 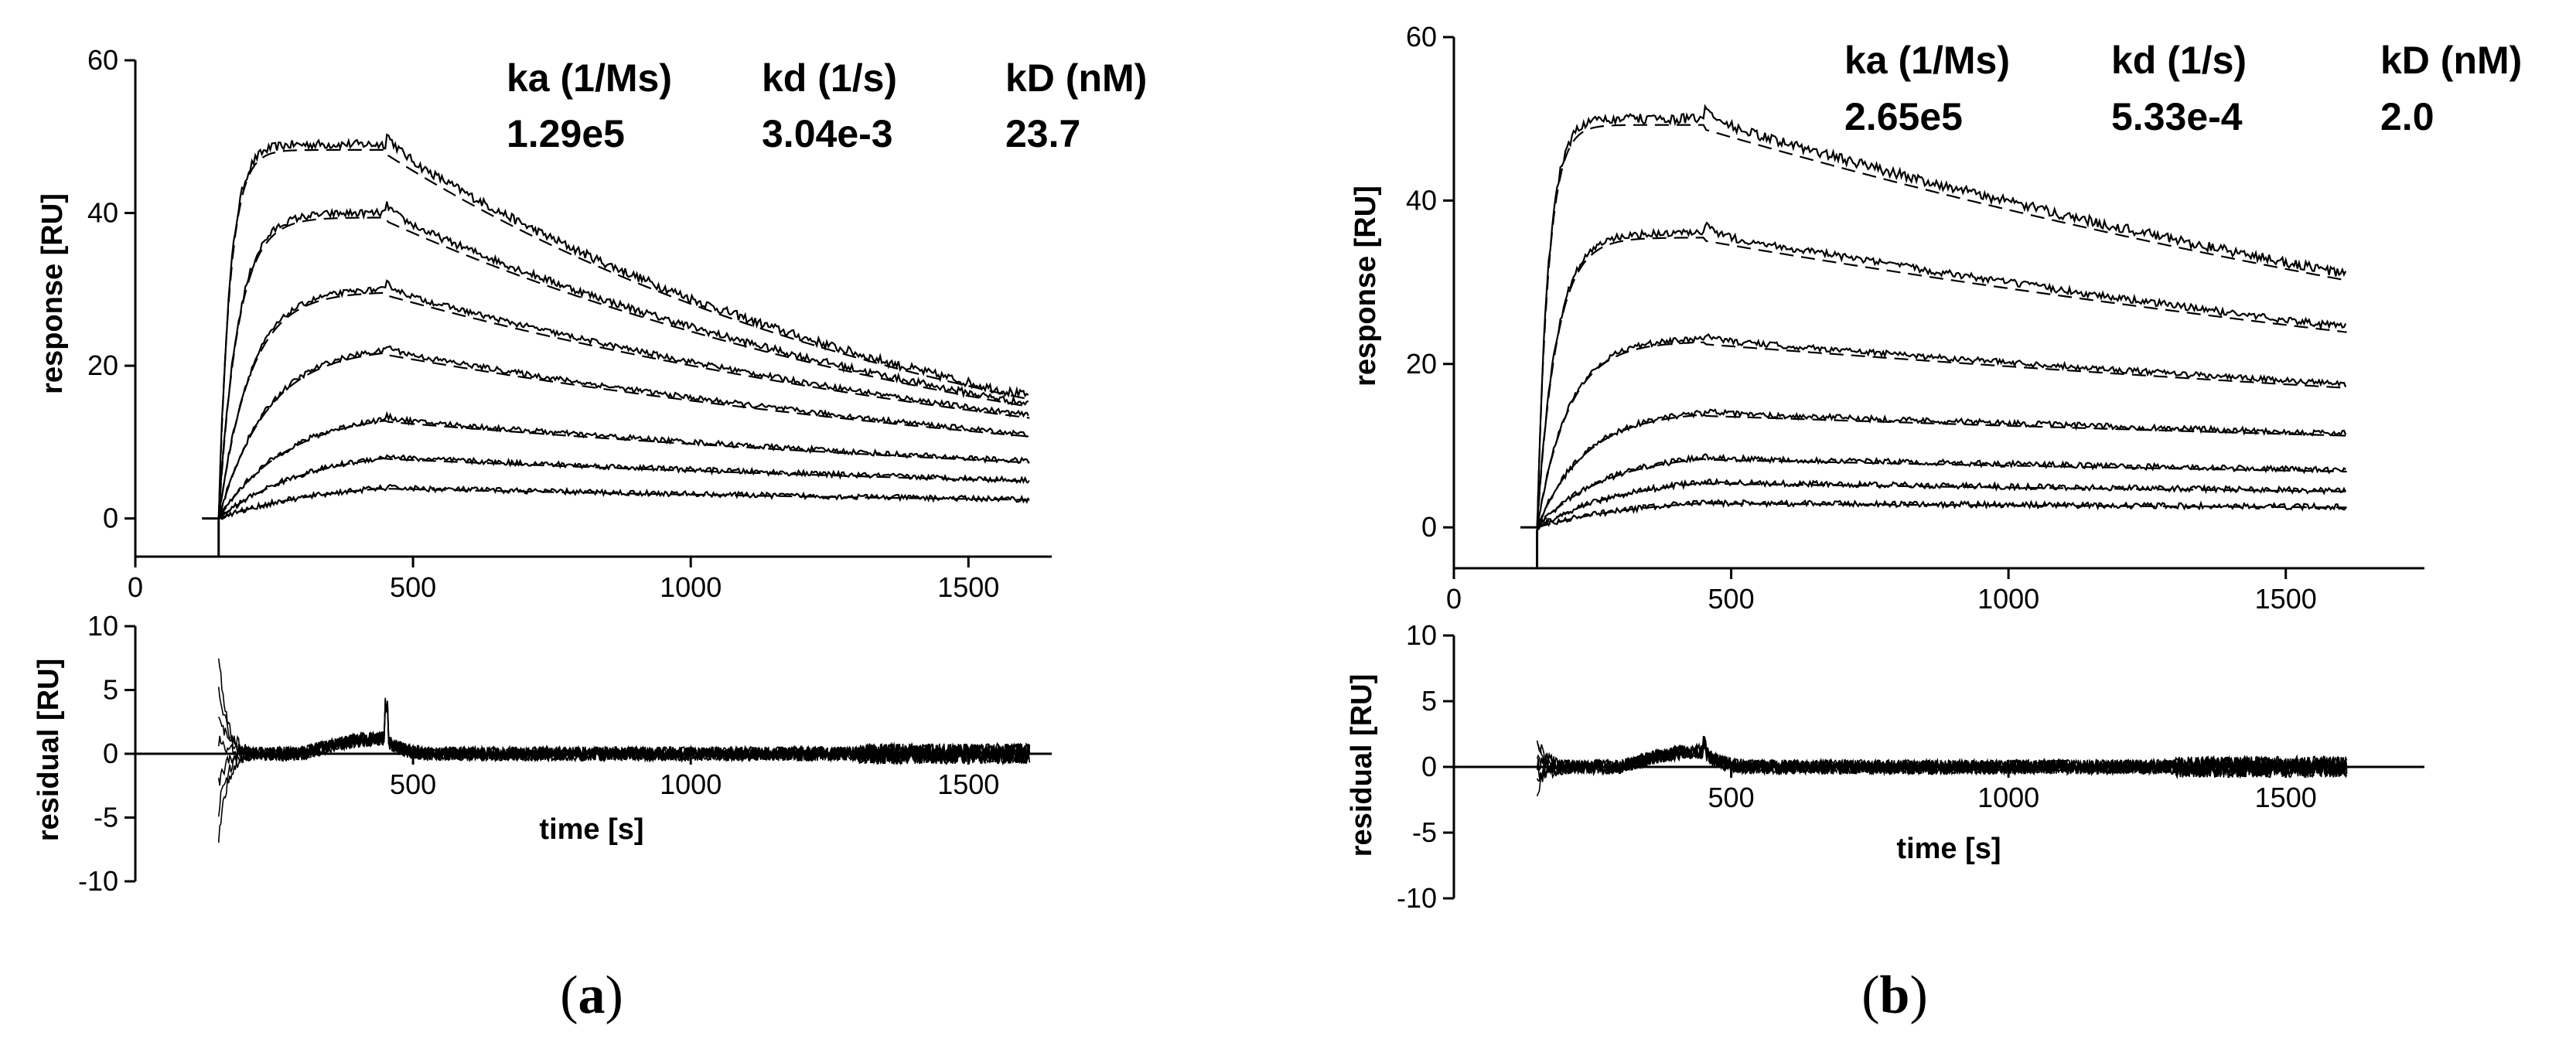 What do you see at coordinates (691, 784) in the screenshot?
I see `panel-a-residual-xtick-label: 1000` at bounding box center [691, 784].